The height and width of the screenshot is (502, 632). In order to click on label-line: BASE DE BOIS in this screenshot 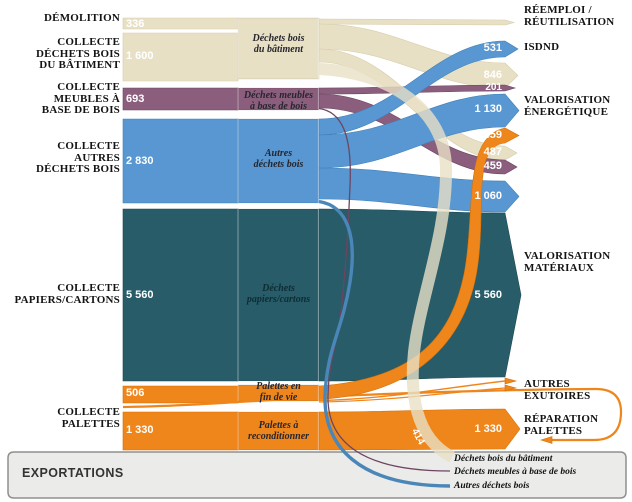, I will do `click(80, 110)`.